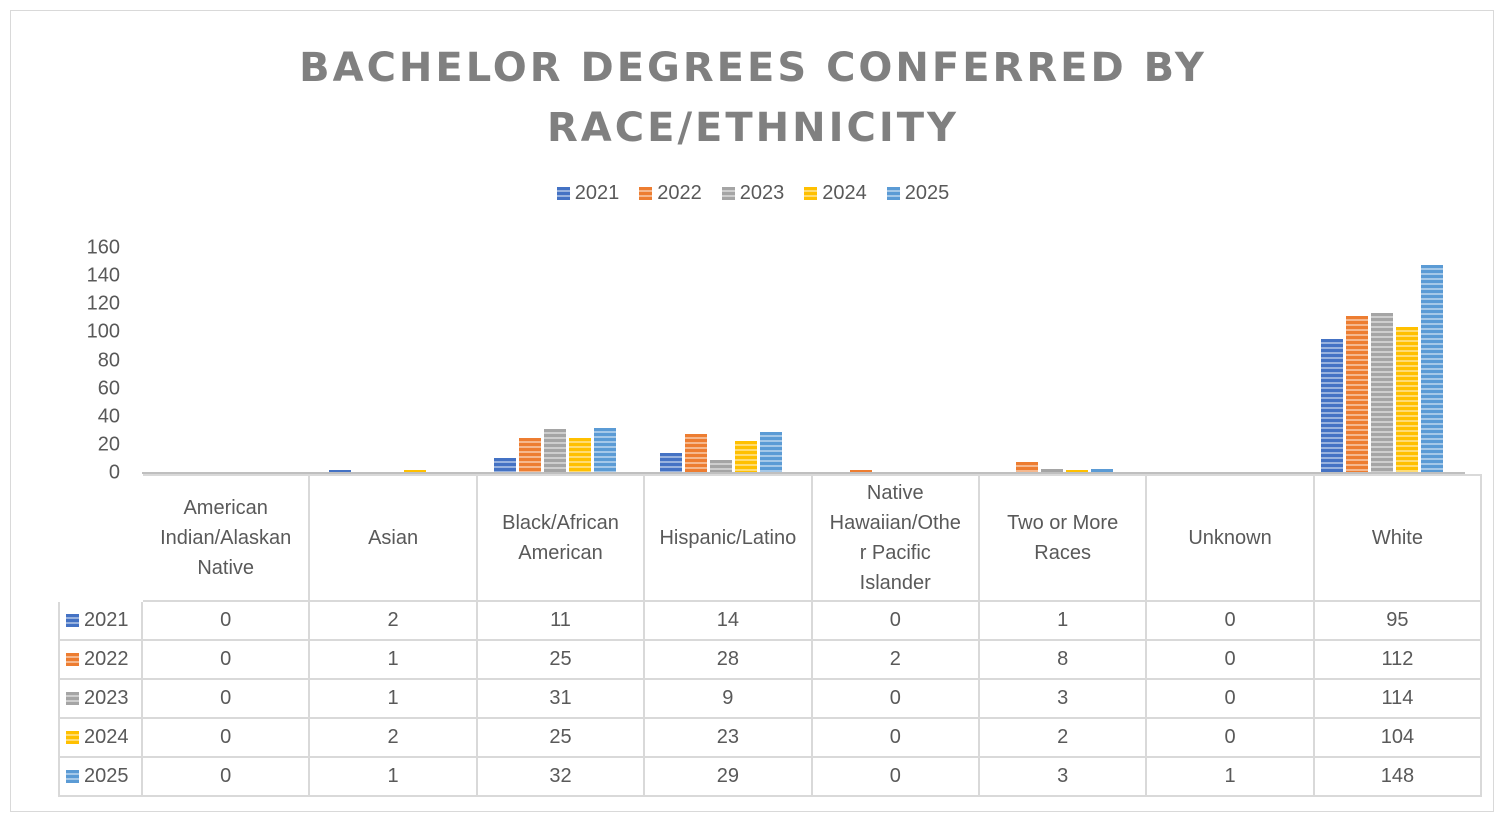 The image size is (1506, 824). I want to click on series-label: 2021, so click(100, 620).